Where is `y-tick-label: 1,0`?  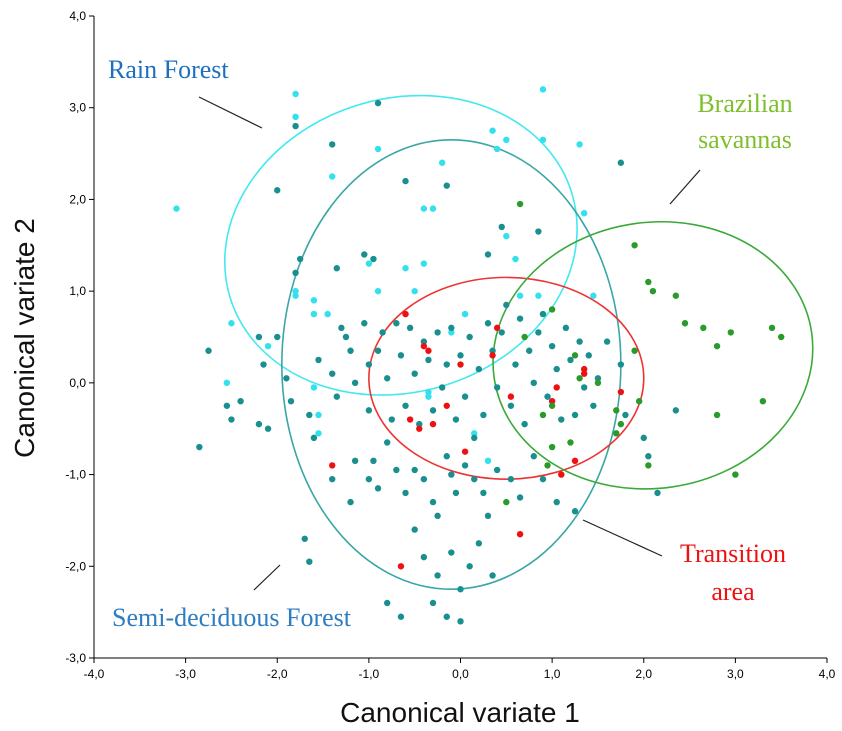
y-tick-label: 1,0 is located at coordinates (77, 291).